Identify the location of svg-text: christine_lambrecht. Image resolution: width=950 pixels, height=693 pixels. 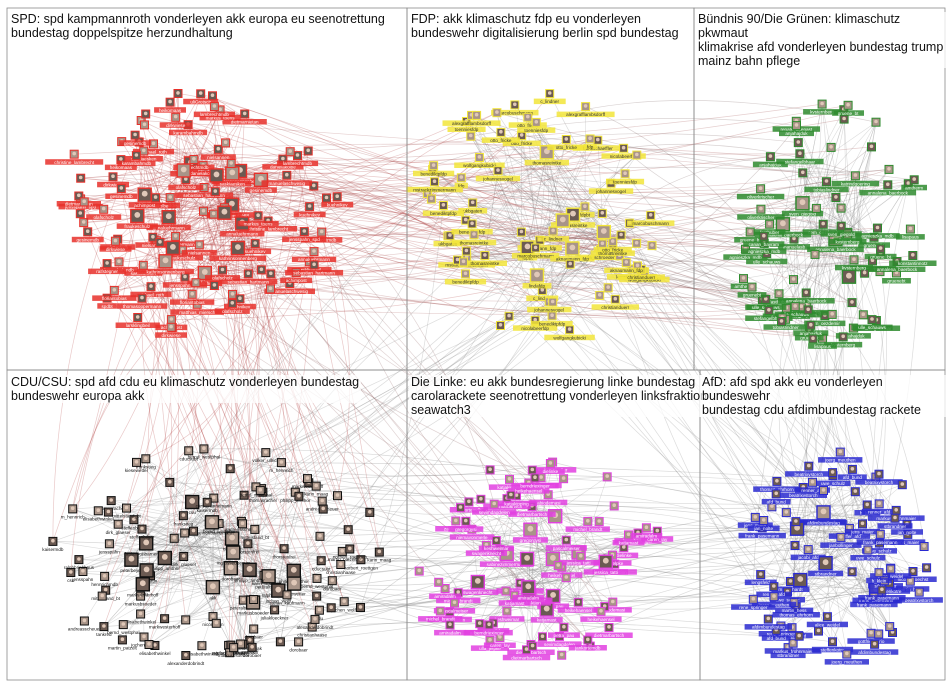
(74, 162).